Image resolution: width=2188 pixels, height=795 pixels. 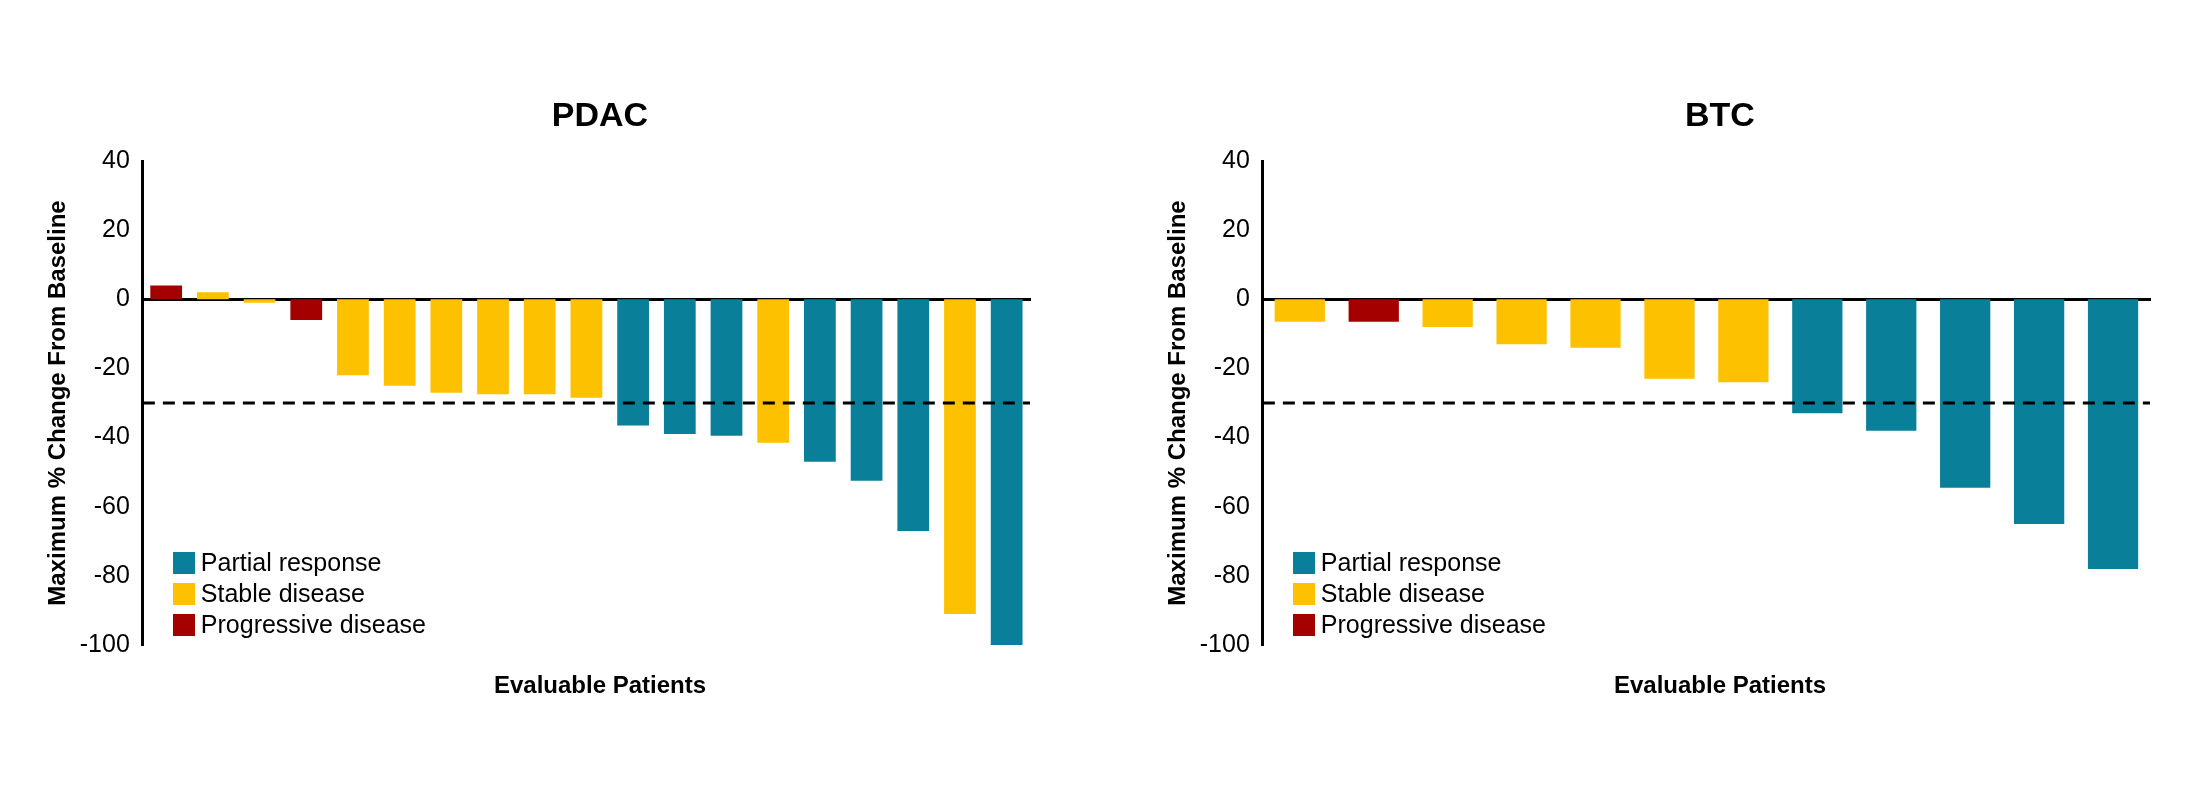 What do you see at coordinates (600, 115) in the screenshot?
I see `chart-title: PDAC` at bounding box center [600, 115].